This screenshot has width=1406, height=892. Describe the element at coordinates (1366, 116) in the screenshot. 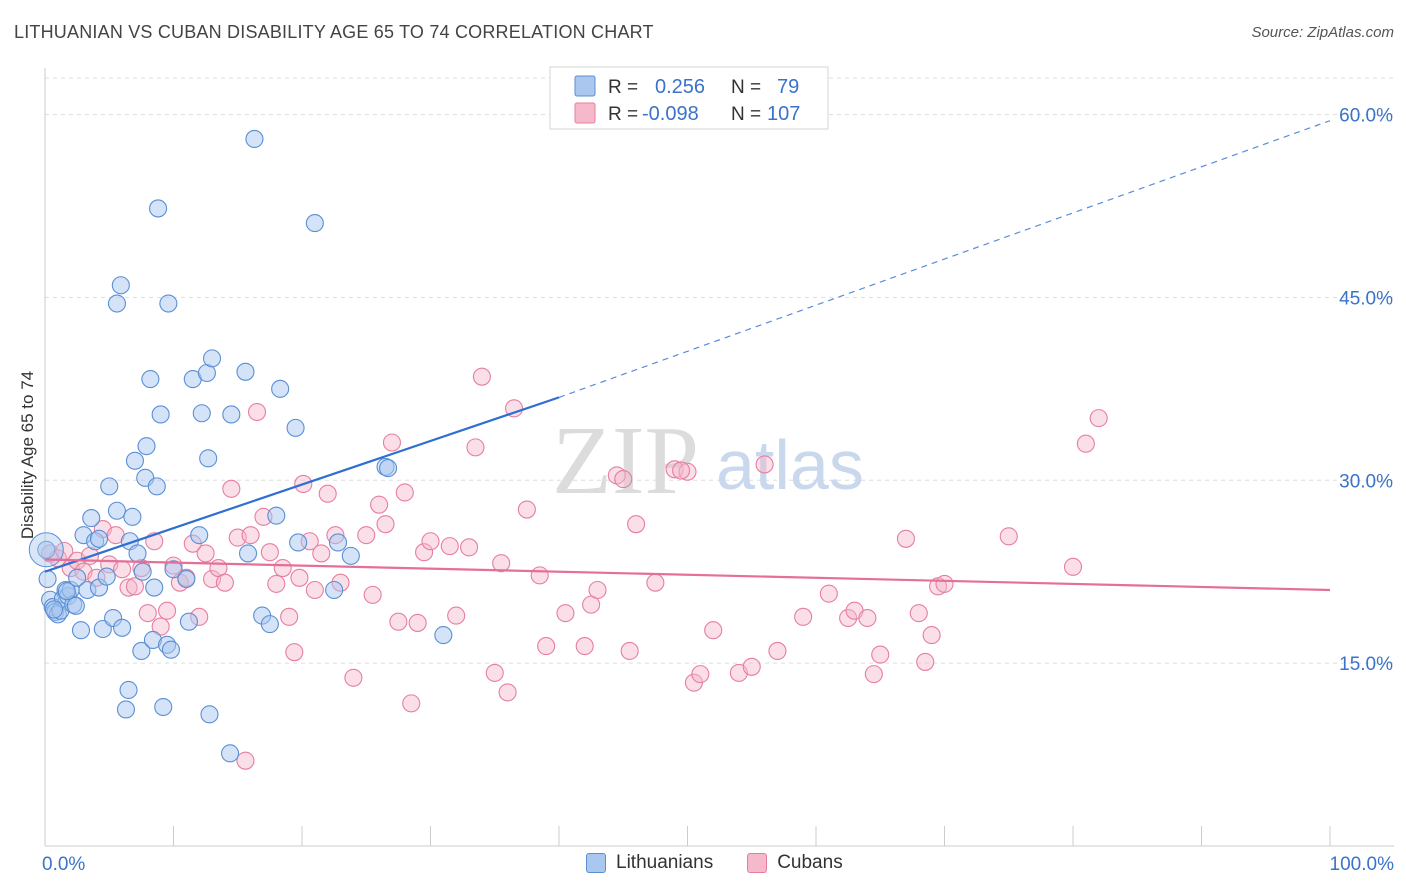

I see `y-tick-label: 60.0%` at that location.